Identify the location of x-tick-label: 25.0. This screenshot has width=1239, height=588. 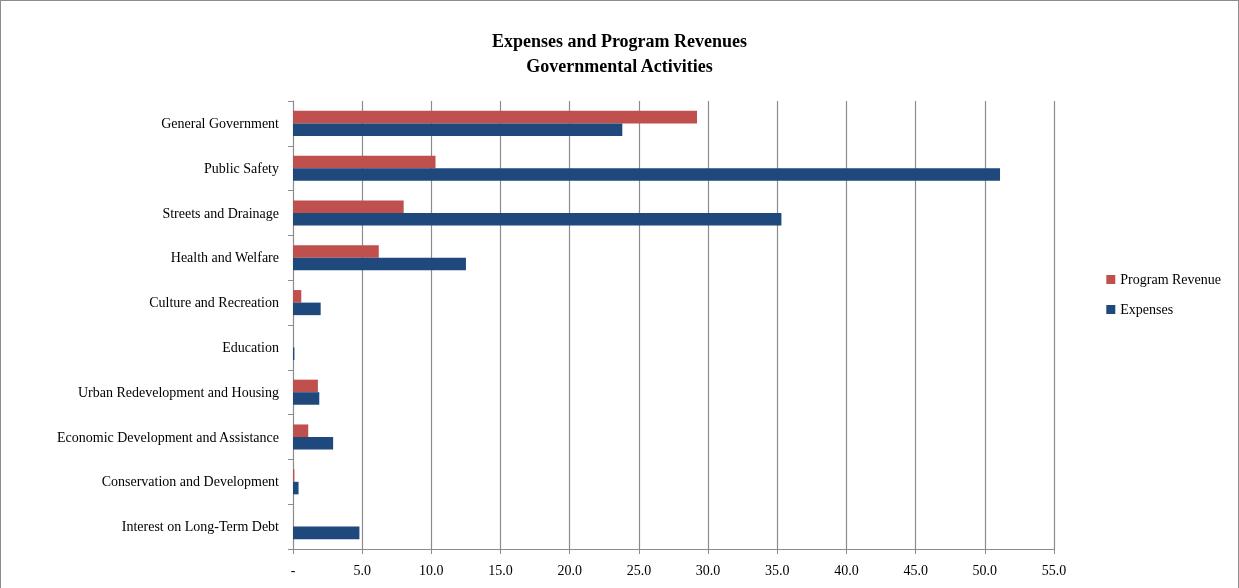
(639, 570).